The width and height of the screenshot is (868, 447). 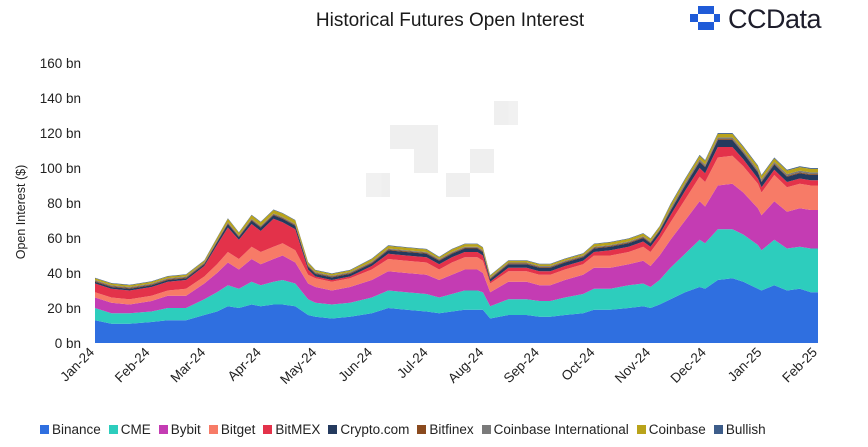 What do you see at coordinates (68, 343) in the screenshot?
I see `y-tick-label: 0 bn` at bounding box center [68, 343].